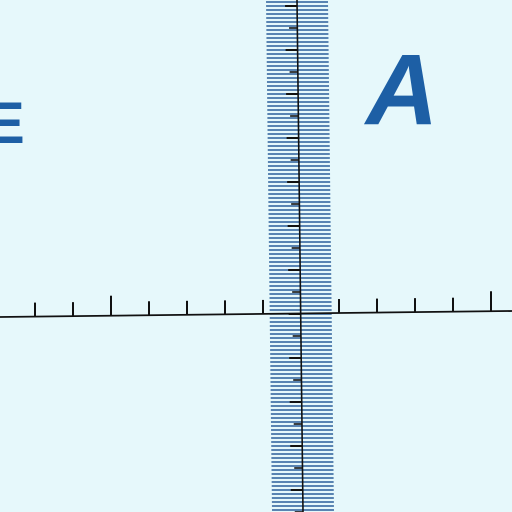 Image resolution: width=512 pixels, height=512 pixels. I want to click on vertical-axis, so click(294, 256).